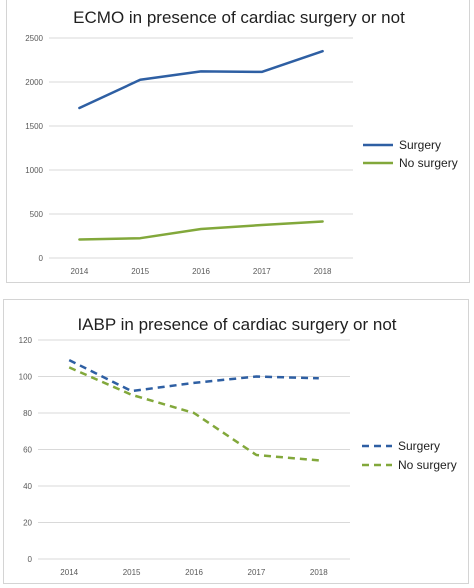  What do you see at coordinates (34, 126) in the screenshot?
I see `ecmo-y-tick-label: 1500` at bounding box center [34, 126].